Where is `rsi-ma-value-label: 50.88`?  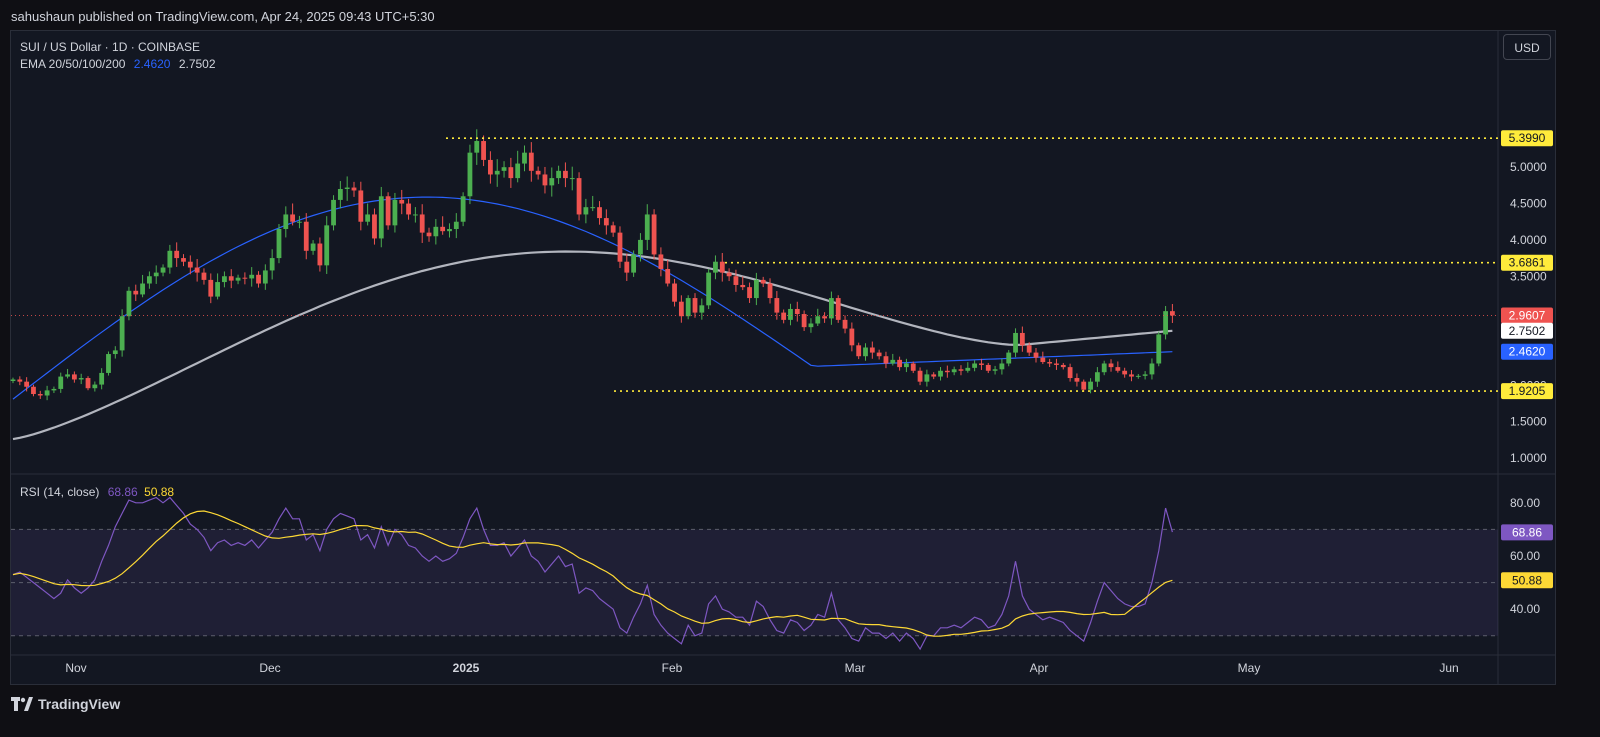 rsi-ma-value-label: 50.88 is located at coordinates (1527, 580).